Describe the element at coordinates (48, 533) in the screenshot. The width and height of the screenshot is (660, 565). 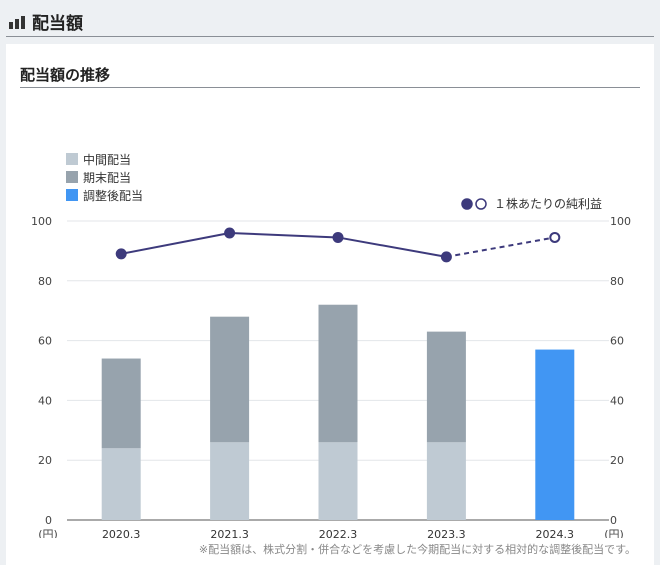
I see `left-axis-unit: (円)` at that location.